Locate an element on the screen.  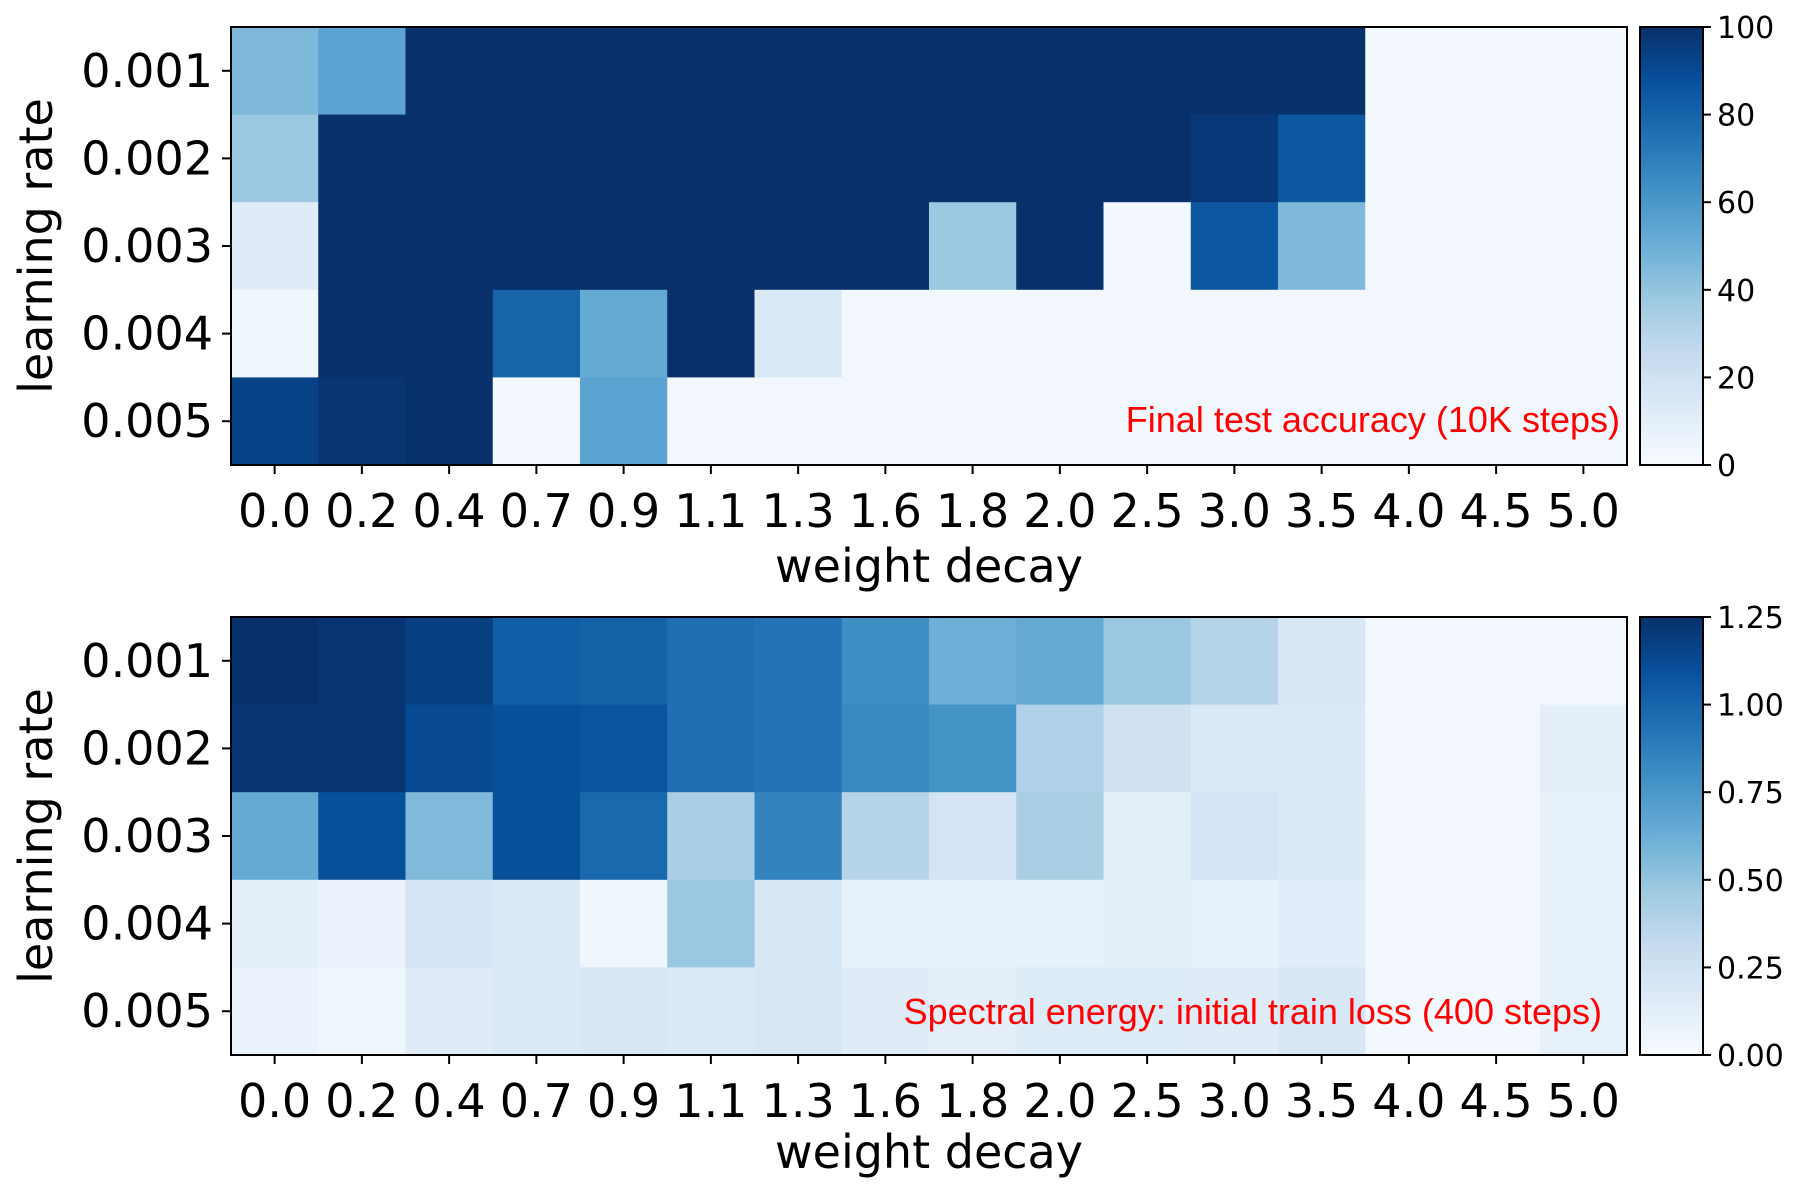
colorbar-tick-label: 80 is located at coordinates (1736, 116).